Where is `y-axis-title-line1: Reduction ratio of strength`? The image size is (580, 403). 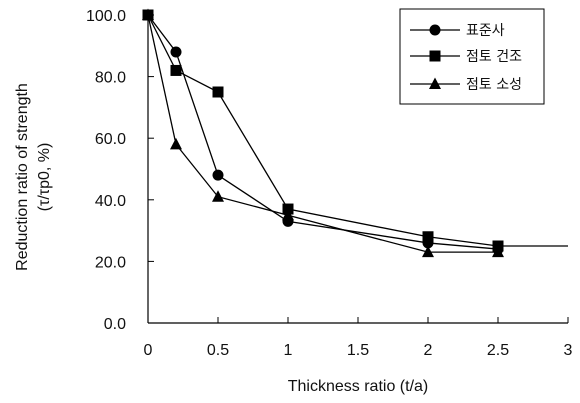
y-axis-title-line1: Reduction ratio of strength is located at coordinates (22, 177).